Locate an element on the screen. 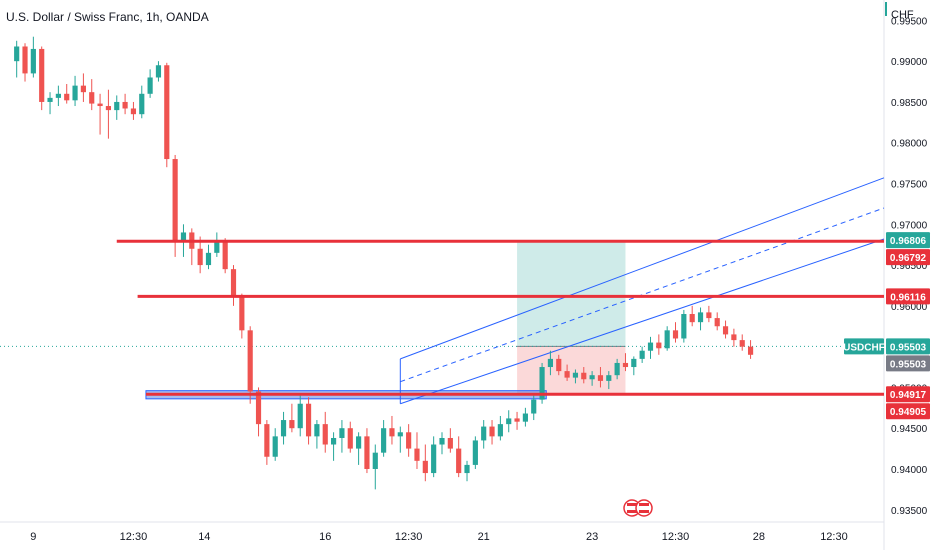 The width and height of the screenshot is (932, 550). symbol-tag-text: USDCHF is located at coordinates (864, 347).